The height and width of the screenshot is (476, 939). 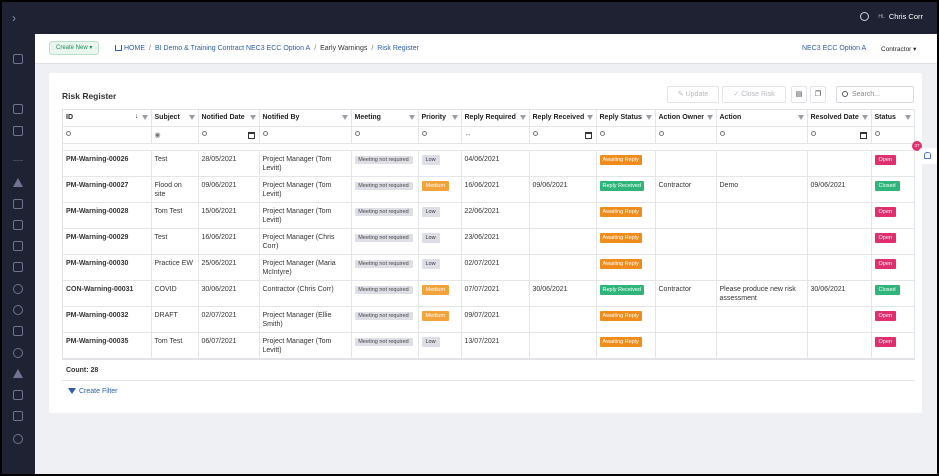 I want to click on column-header: Action, so click(x=762, y=118).